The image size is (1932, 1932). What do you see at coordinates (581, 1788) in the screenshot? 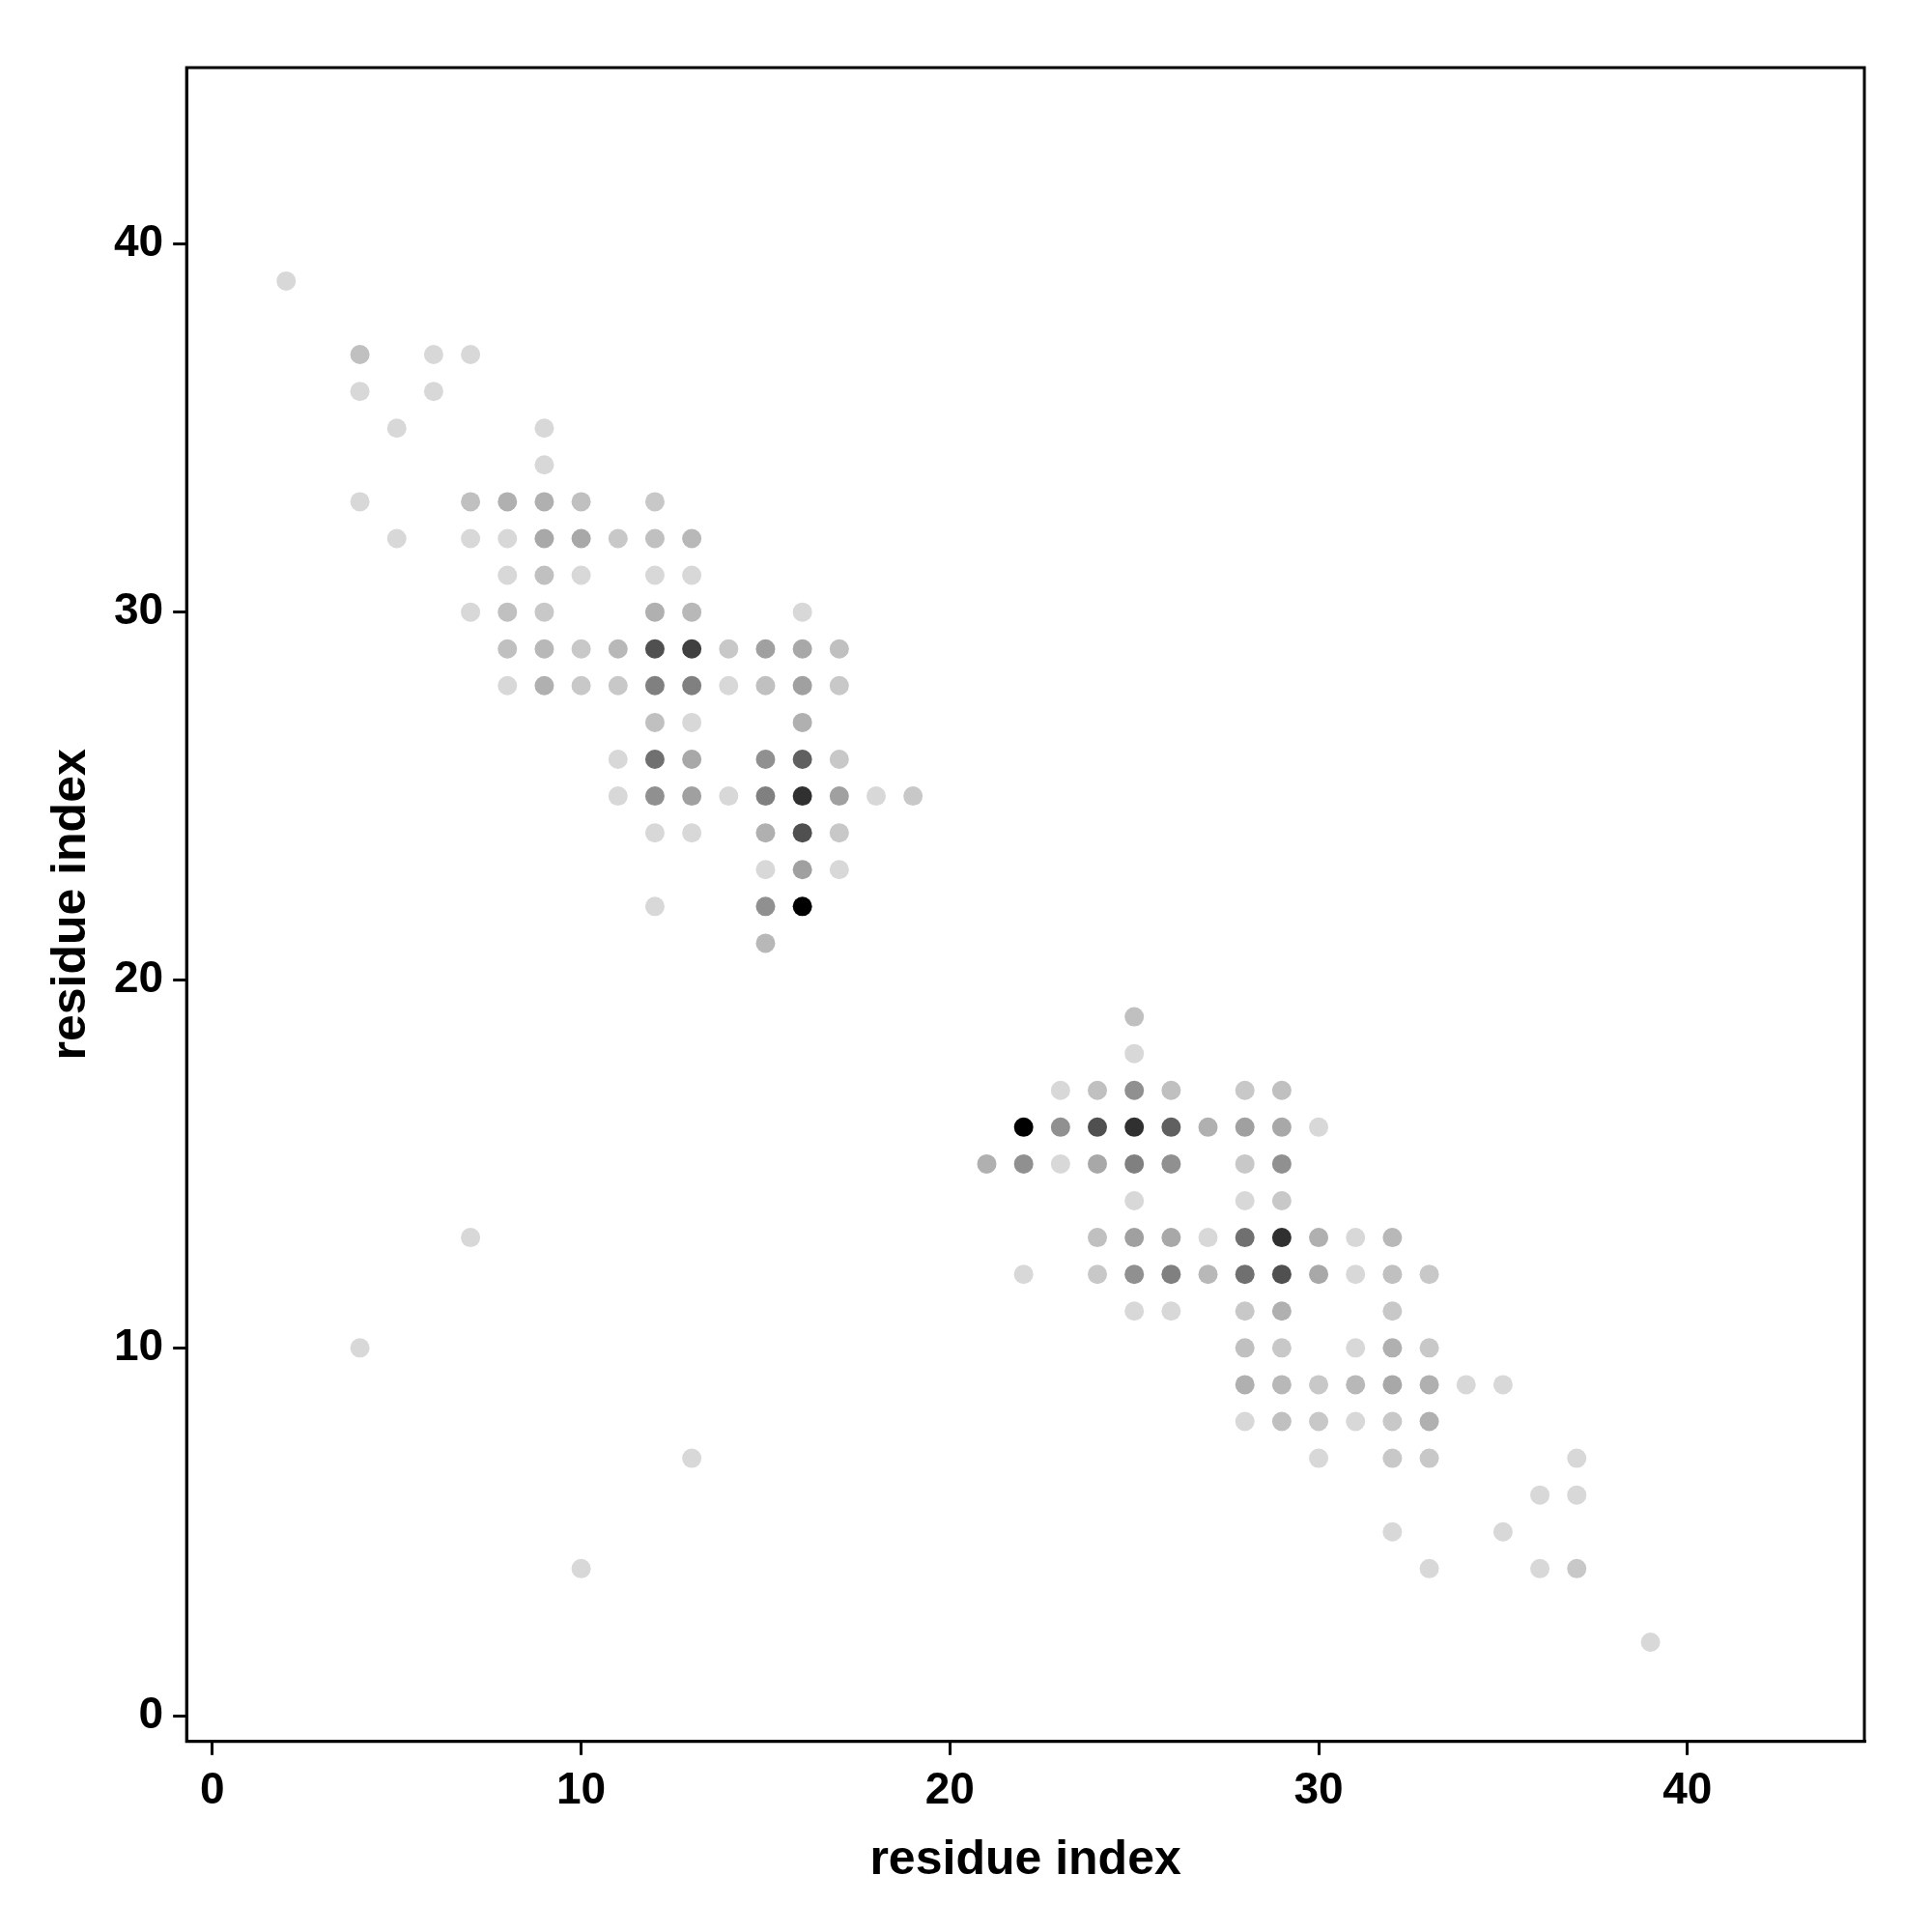
I see `x-tick-label: 10` at bounding box center [581, 1788].